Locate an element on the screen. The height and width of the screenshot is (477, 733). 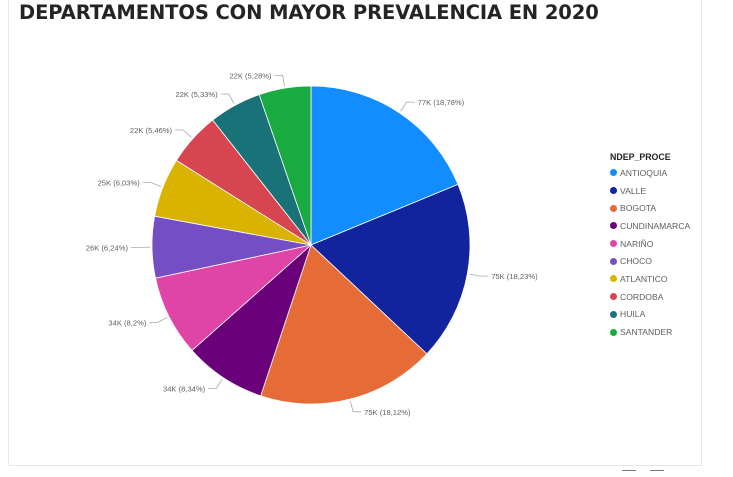
legend-item: CHOCO is located at coordinates (650, 261).